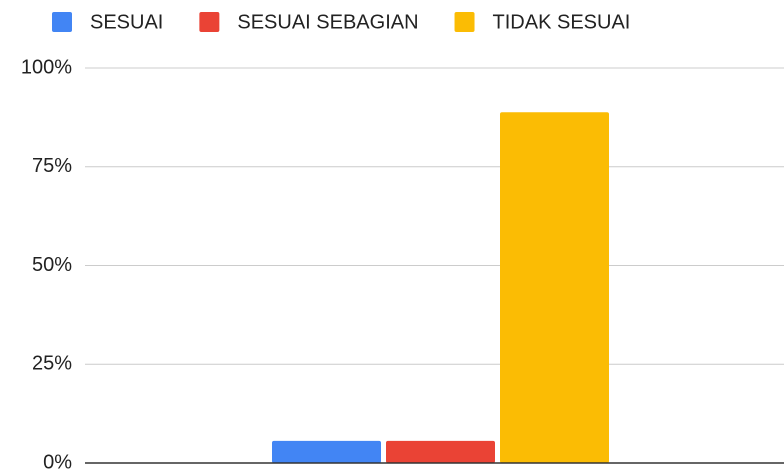 This screenshot has width=784, height=475. What do you see at coordinates (126, 22) in the screenshot?
I see `legend-label: SESUAI` at bounding box center [126, 22].